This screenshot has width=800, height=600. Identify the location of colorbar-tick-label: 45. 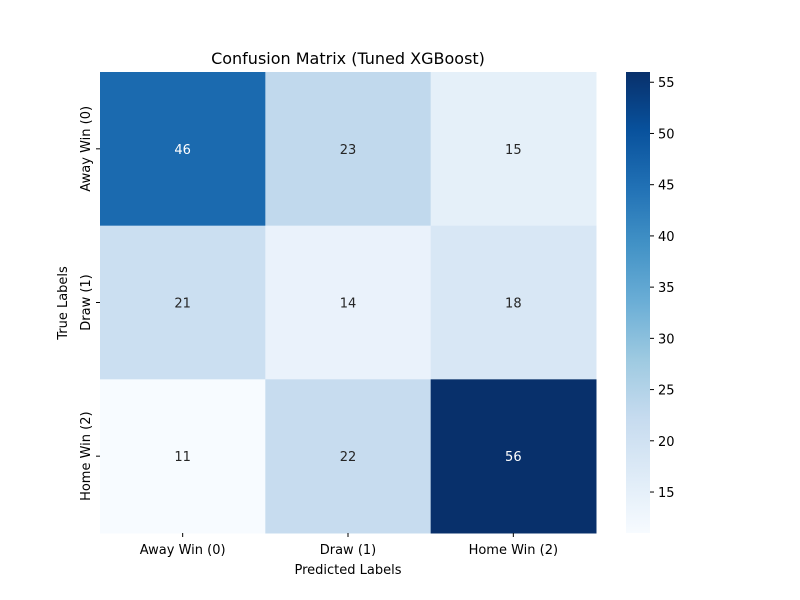
(666, 186).